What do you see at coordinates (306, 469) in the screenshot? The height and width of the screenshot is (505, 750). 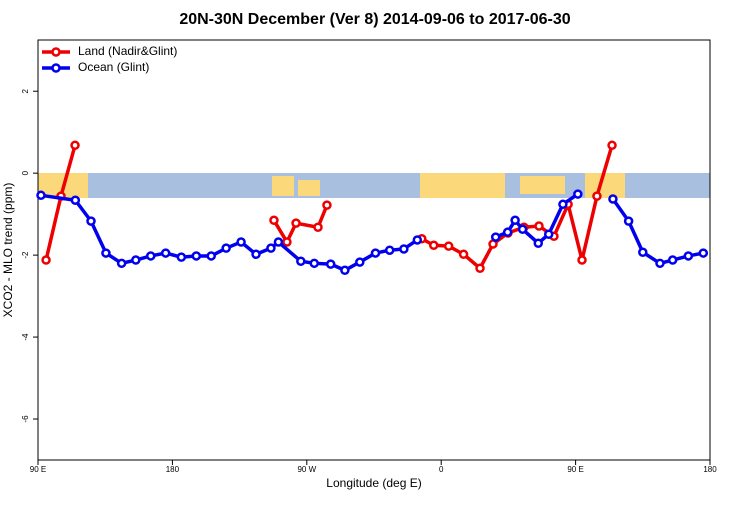 I see `x-tick-label: 90 W` at bounding box center [306, 469].